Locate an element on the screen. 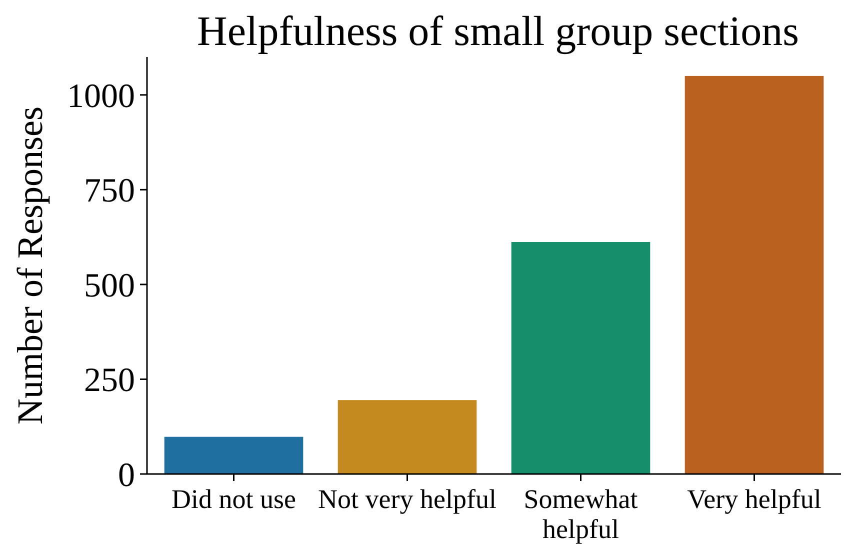  y-tick-label: 500 is located at coordinates (109, 285).